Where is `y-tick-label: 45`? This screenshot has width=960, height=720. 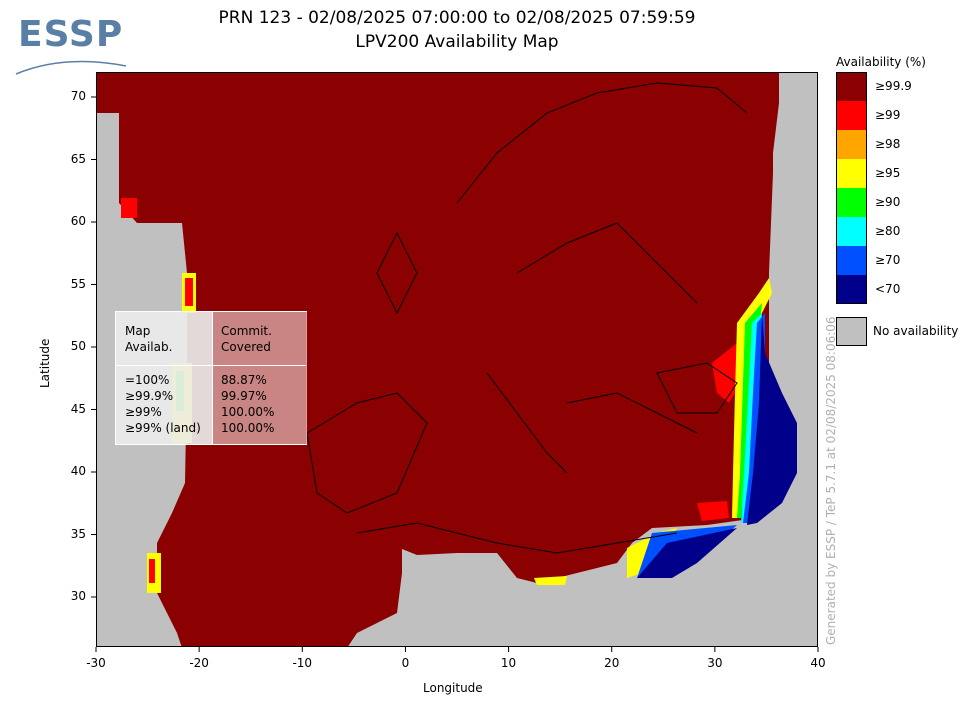
y-tick-label: 45 is located at coordinates (78, 408).